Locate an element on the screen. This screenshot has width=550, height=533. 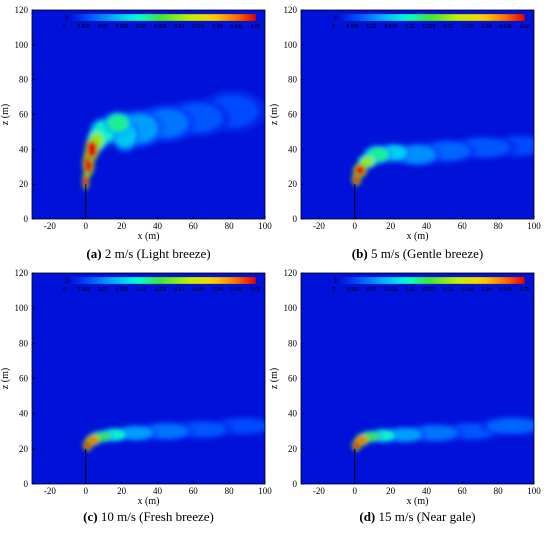
x-axis-label: x (m) is located at coordinates (418, 501).